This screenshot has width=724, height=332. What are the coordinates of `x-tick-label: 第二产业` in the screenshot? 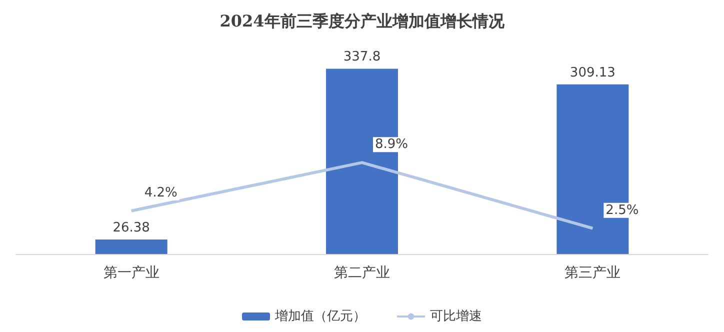 It's located at (362, 273).